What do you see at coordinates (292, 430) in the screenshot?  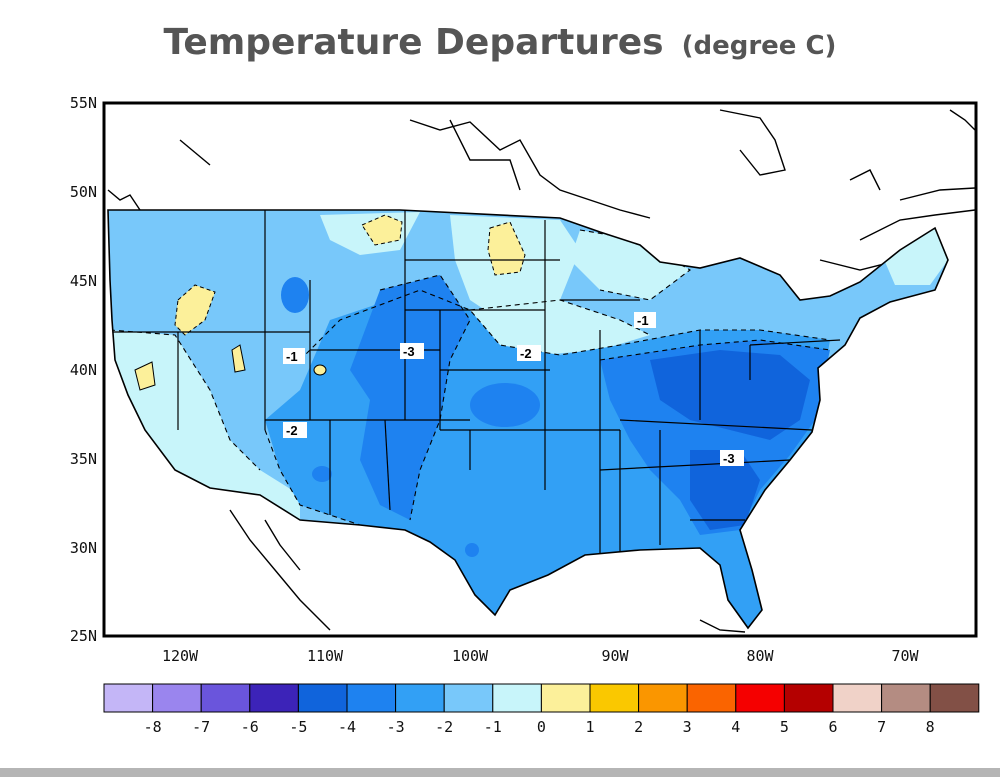 I see `contour-label-3: -2` at bounding box center [292, 430].